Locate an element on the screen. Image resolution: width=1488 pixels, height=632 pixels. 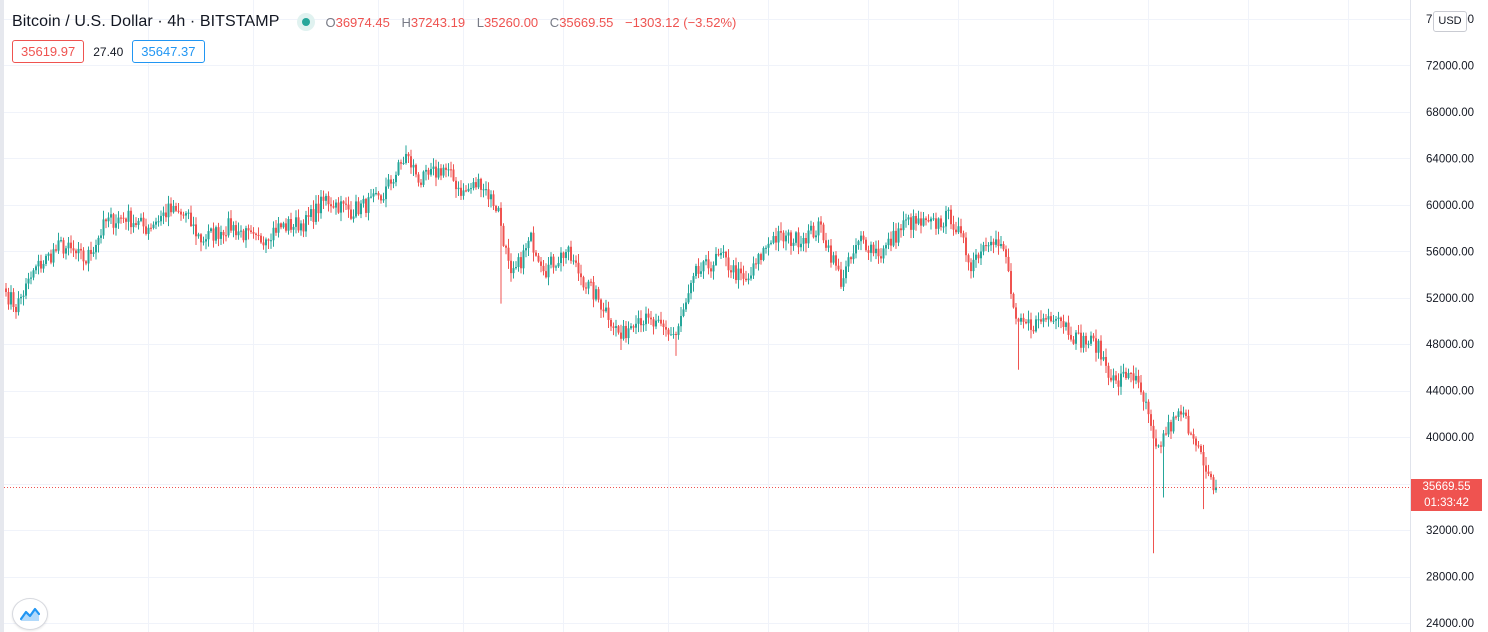
trade-bar: 35619.97 27.40 35647.37 is located at coordinates (108, 51).